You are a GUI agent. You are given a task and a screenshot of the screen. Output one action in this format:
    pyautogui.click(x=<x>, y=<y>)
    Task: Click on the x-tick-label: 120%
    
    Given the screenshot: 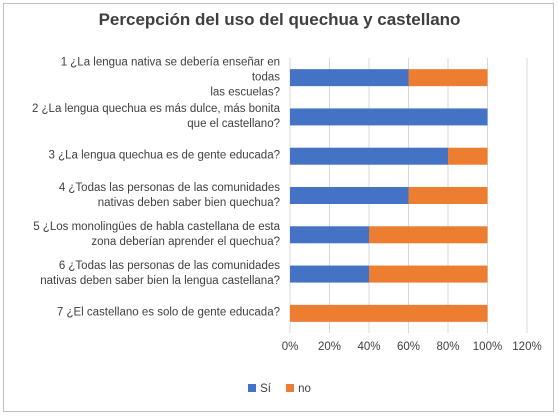 What is the action you would take?
    pyautogui.click(x=526, y=347)
    